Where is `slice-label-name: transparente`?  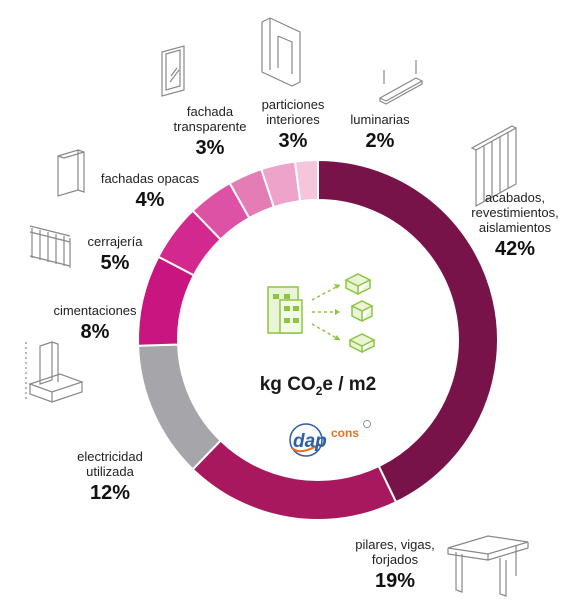 slice-label-name: transparente is located at coordinates (210, 126).